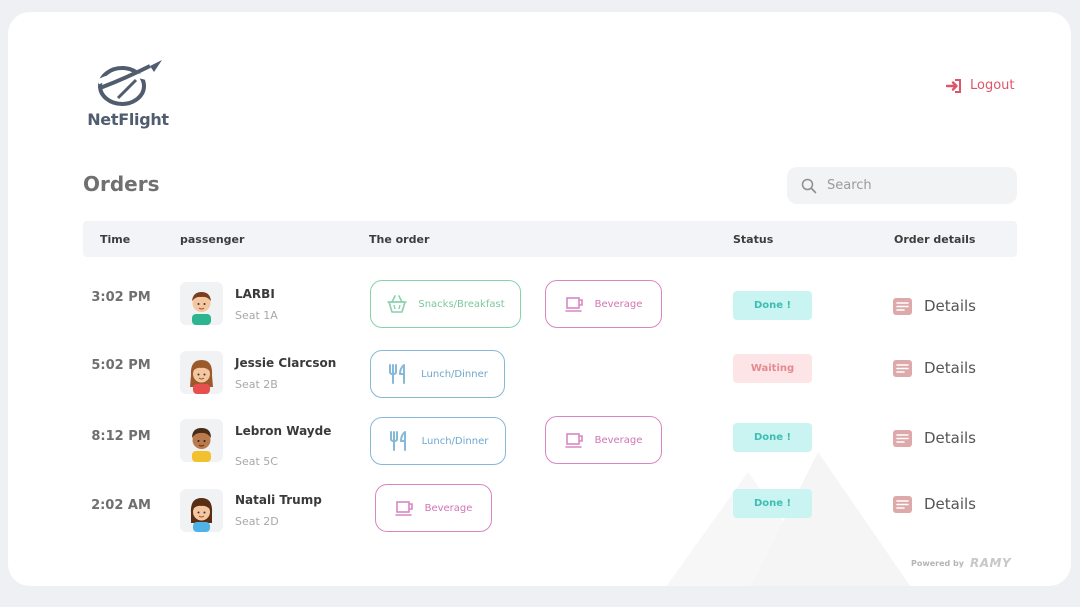 Image resolution: width=1080 pixels, height=607 pixels. Describe the element at coordinates (121, 505) in the screenshot. I see `order-time: 2:02 AM` at that location.